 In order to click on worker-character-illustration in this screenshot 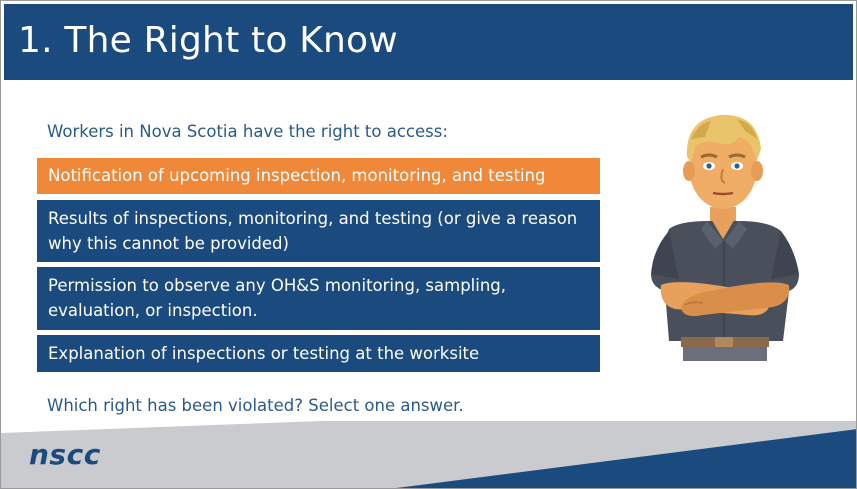, I will do `click(725, 237)`.